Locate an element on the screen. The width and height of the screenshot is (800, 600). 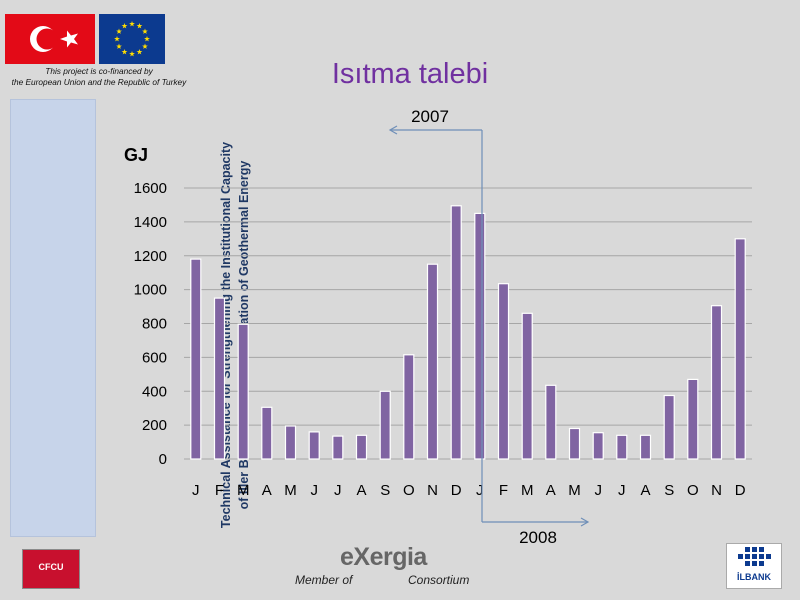
cfcu-label: CFCU is located at coordinates (51, 567).